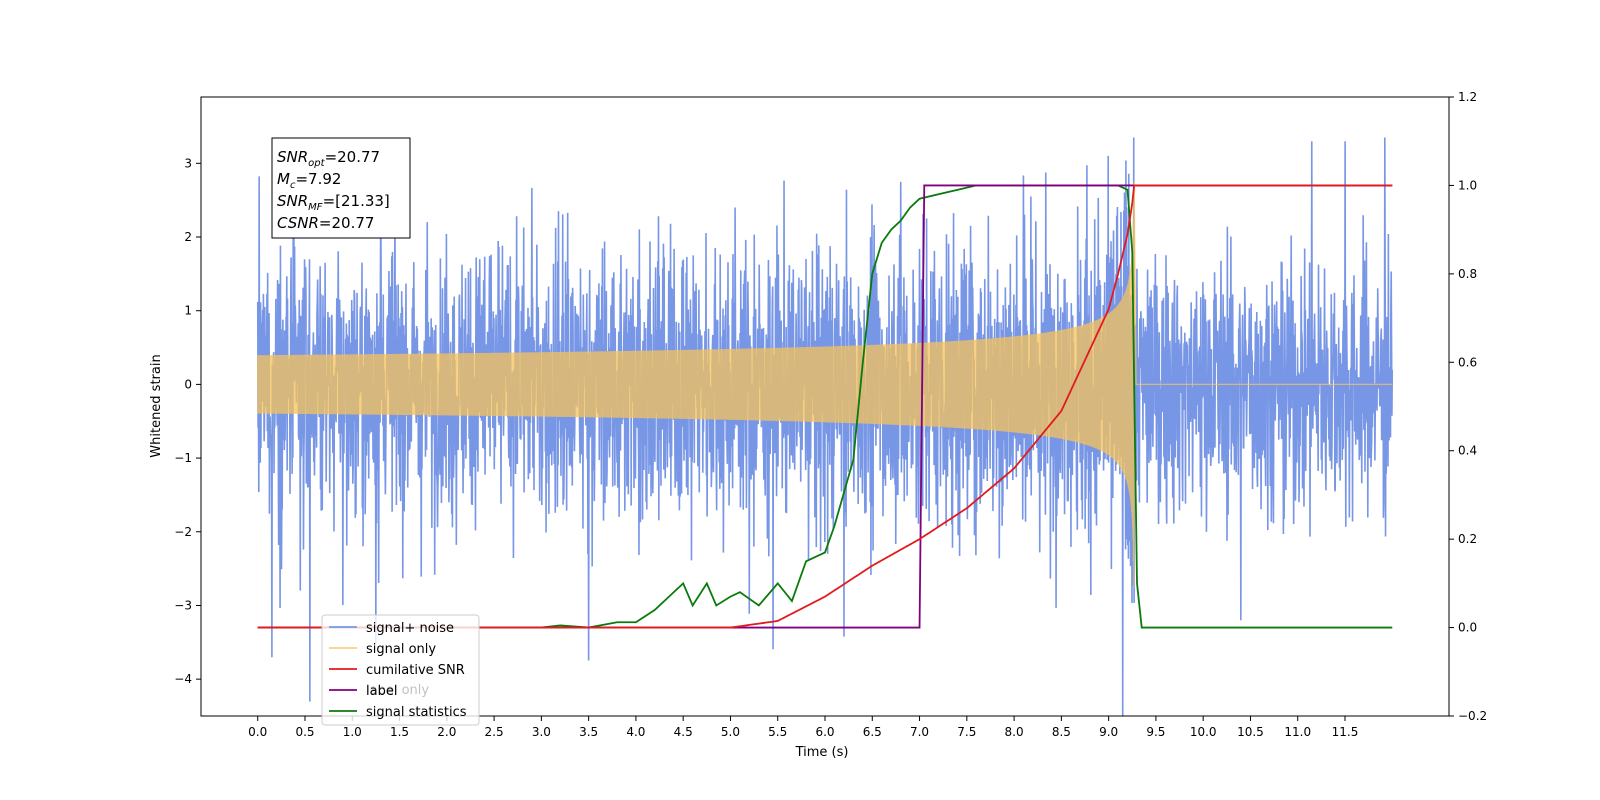  What do you see at coordinates (446, 732) in the screenshot?
I see `x-tick-label: 2.0` at bounding box center [446, 732].